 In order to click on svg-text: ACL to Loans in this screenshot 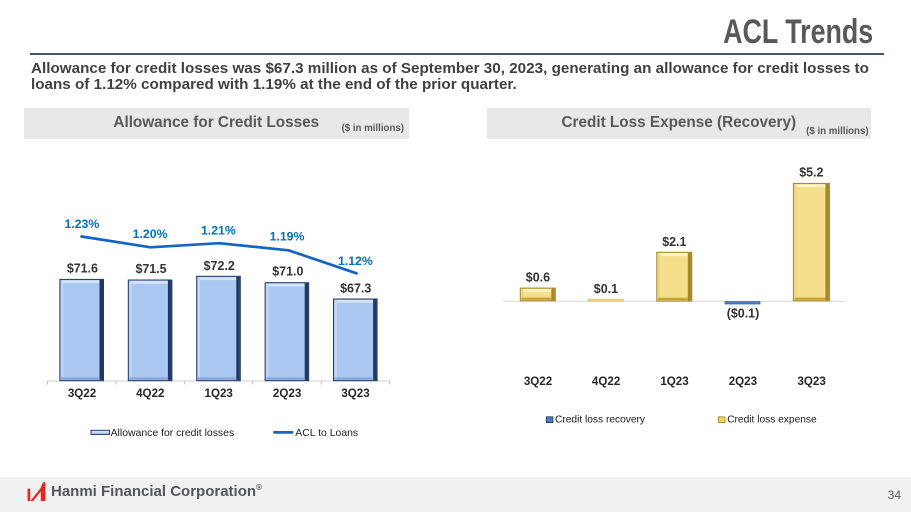, I will do `click(326, 433)`.